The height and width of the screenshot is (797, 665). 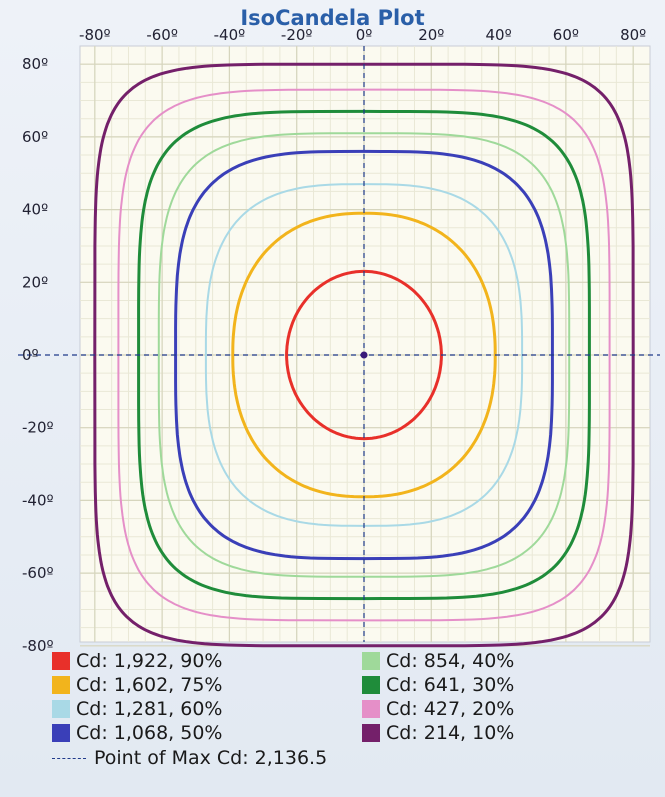 I want to click on legend-item: Cd: 1,281, 60%, so click(x=137, y=709).